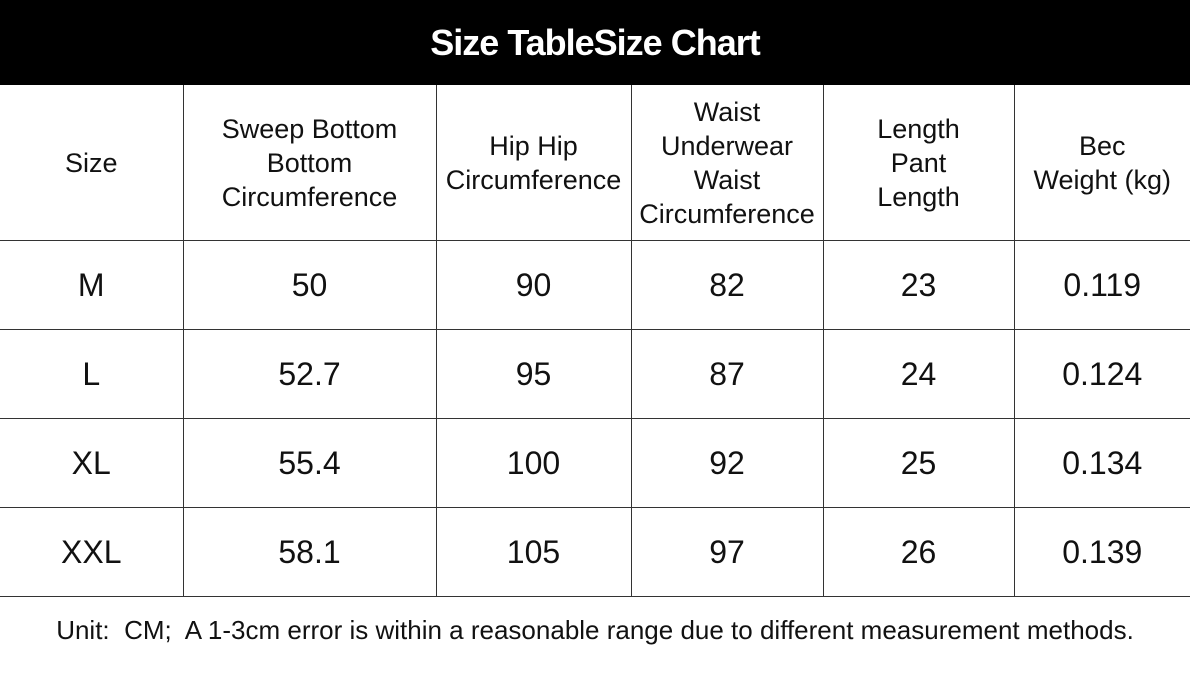 The height and width of the screenshot is (693, 1190). I want to click on column-header: Length Pant Length, so click(918, 163).